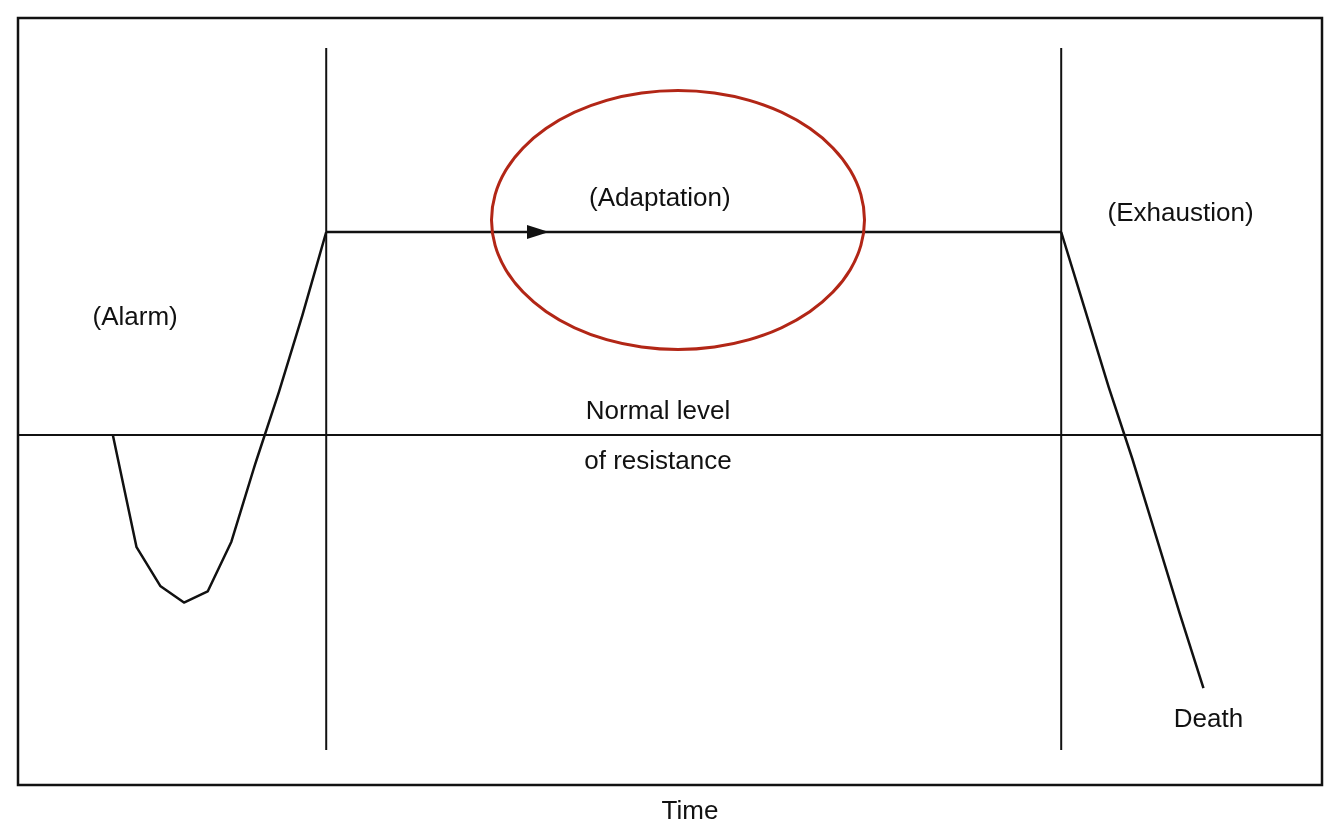 This screenshot has height=830, width=1325. Describe the element at coordinates (660, 196) in the screenshot. I see `text: (Adaptation)` at that location.